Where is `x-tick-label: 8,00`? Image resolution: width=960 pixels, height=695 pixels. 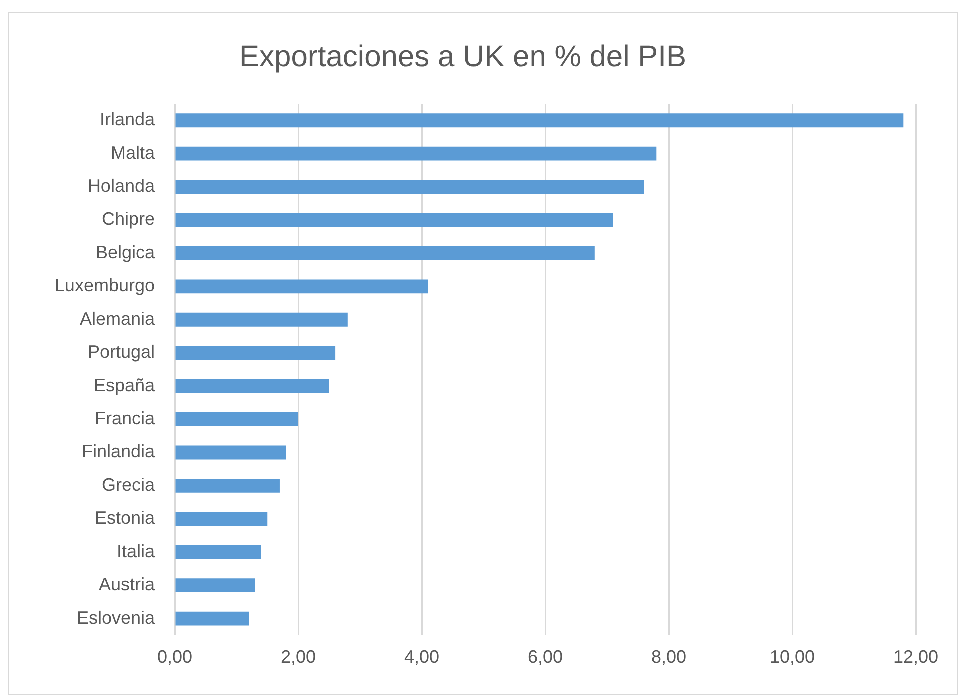
x-tick-label: 8,00 is located at coordinates (669, 657).